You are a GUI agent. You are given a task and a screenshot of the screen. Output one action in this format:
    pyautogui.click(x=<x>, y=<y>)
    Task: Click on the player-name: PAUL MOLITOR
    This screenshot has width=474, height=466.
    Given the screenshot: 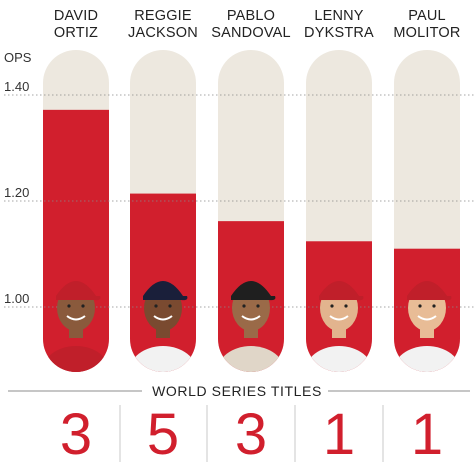 What is the action you would take?
    pyautogui.click(x=426, y=24)
    